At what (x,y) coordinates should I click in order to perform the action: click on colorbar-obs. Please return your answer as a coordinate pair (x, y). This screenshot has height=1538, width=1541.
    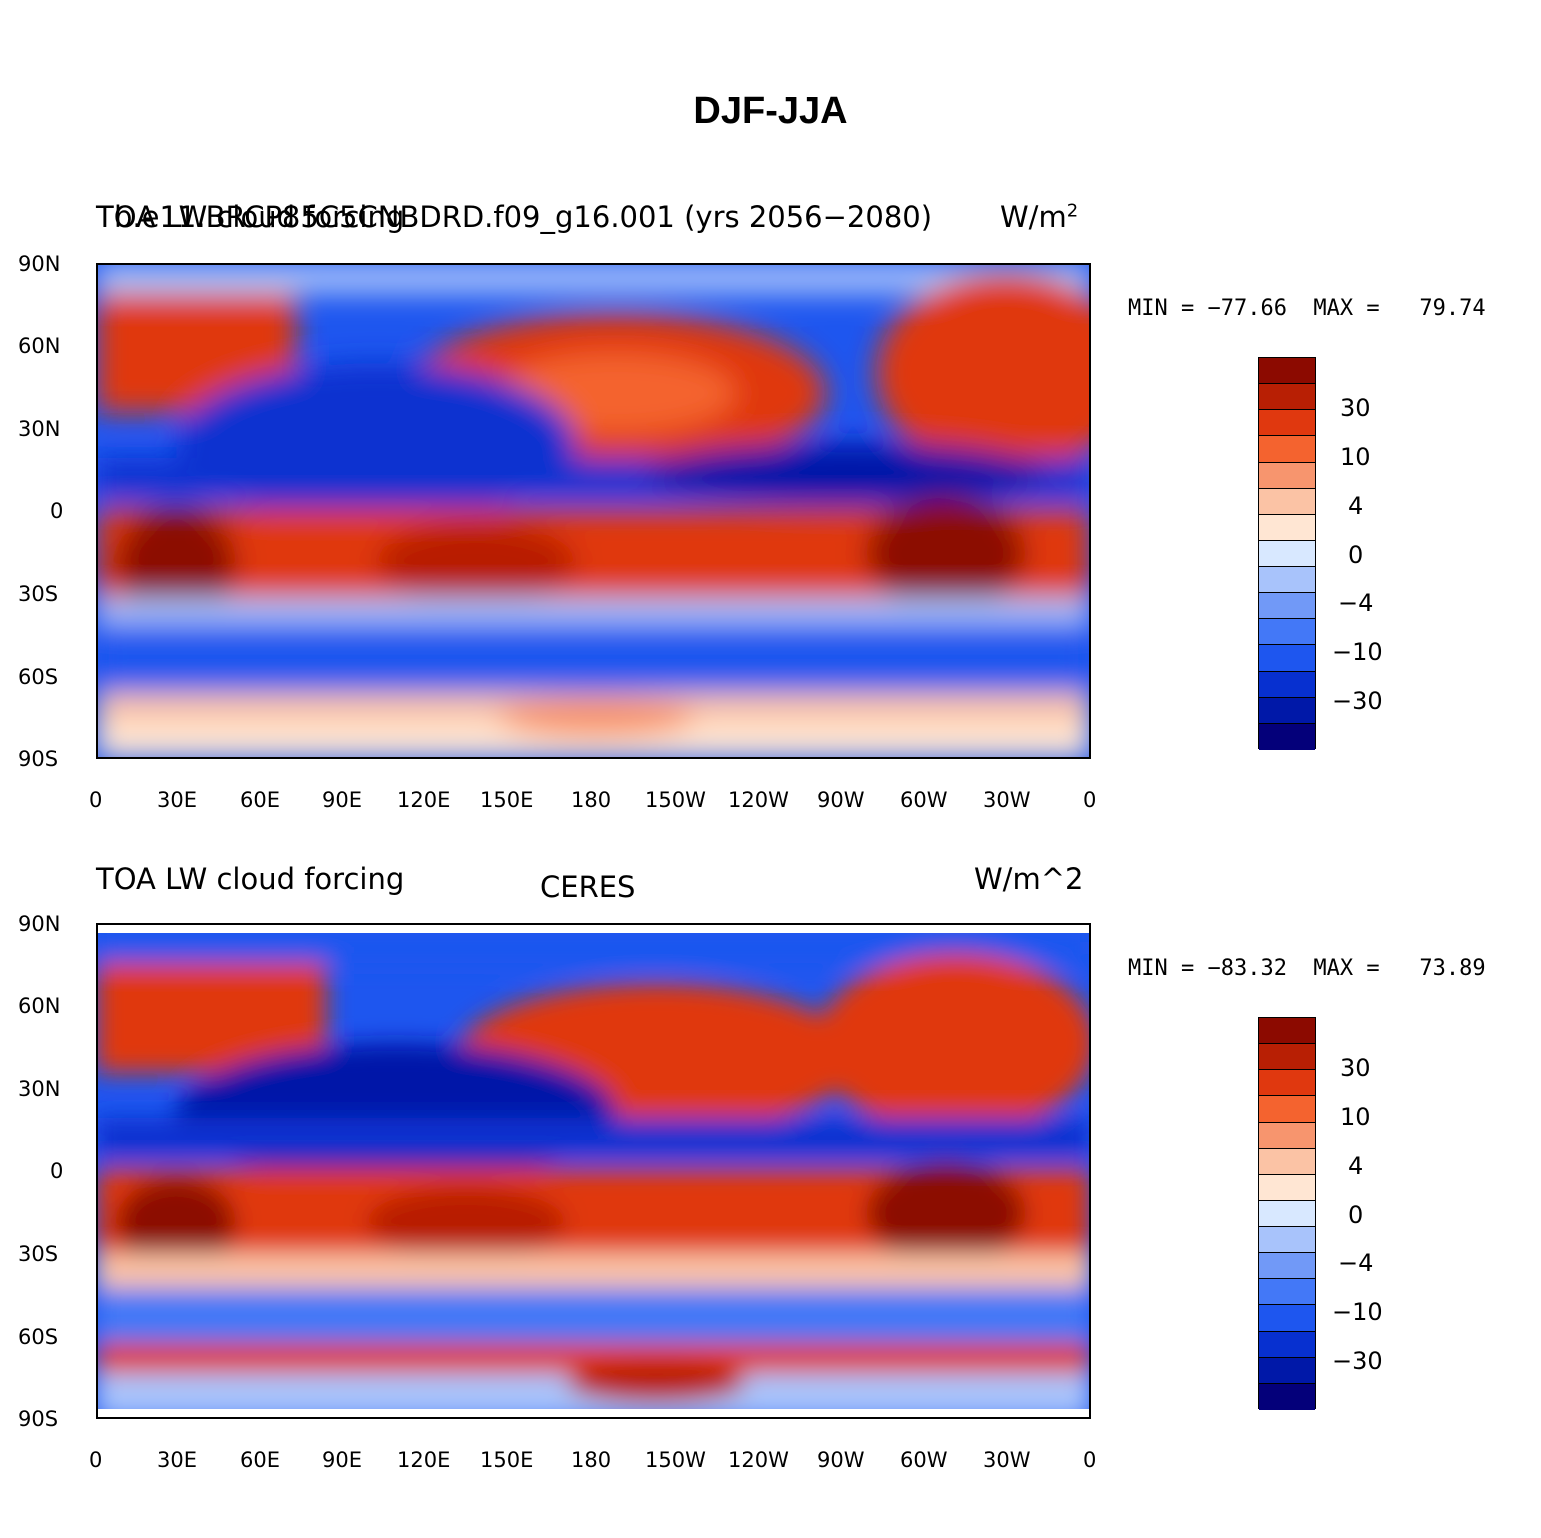
    Looking at the image, I should click on (1287, 1213).